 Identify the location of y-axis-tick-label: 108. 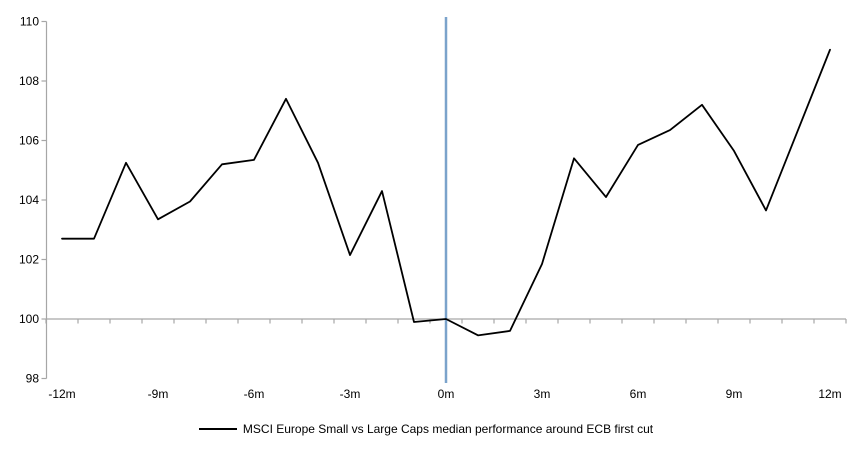
(29, 81).